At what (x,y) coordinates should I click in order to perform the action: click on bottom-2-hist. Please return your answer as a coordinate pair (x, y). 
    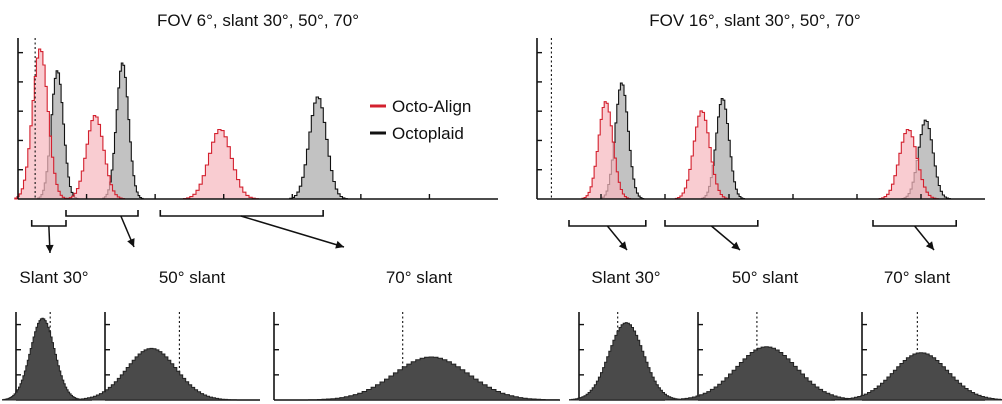
    Looking at the image, I should click on (153, 374).